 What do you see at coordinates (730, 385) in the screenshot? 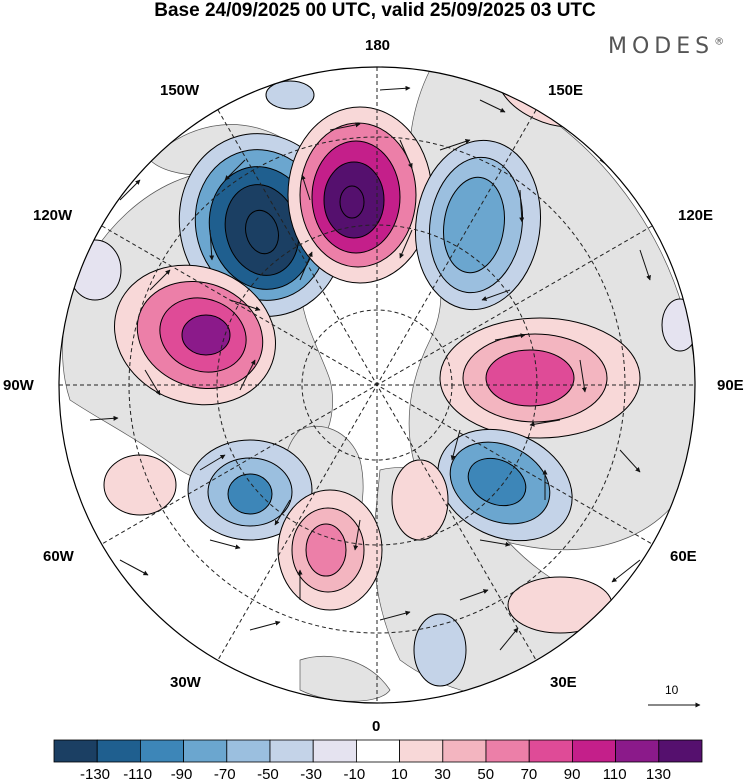
I see `label-90e: 90E` at bounding box center [730, 385].